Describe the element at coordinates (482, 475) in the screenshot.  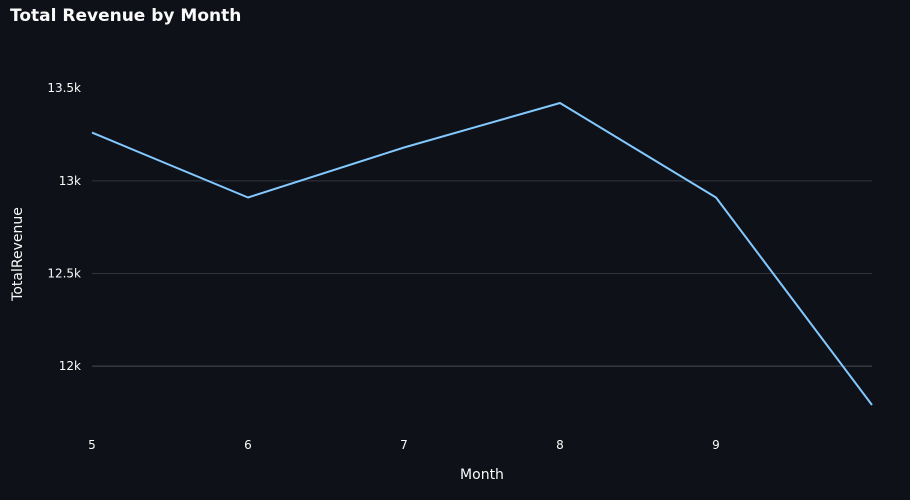
I see `x-axis-label: Month` at that location.